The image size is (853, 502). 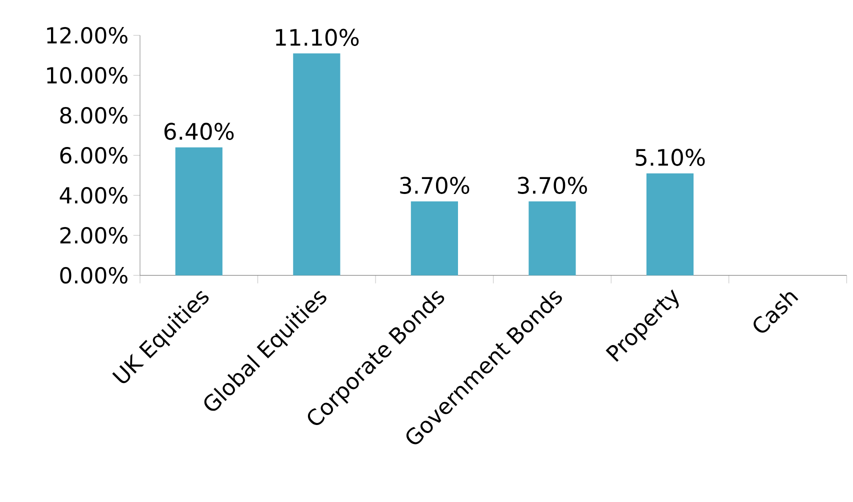 What do you see at coordinates (87, 75) in the screenshot?
I see `y-tick-label: 10.00%` at bounding box center [87, 75].